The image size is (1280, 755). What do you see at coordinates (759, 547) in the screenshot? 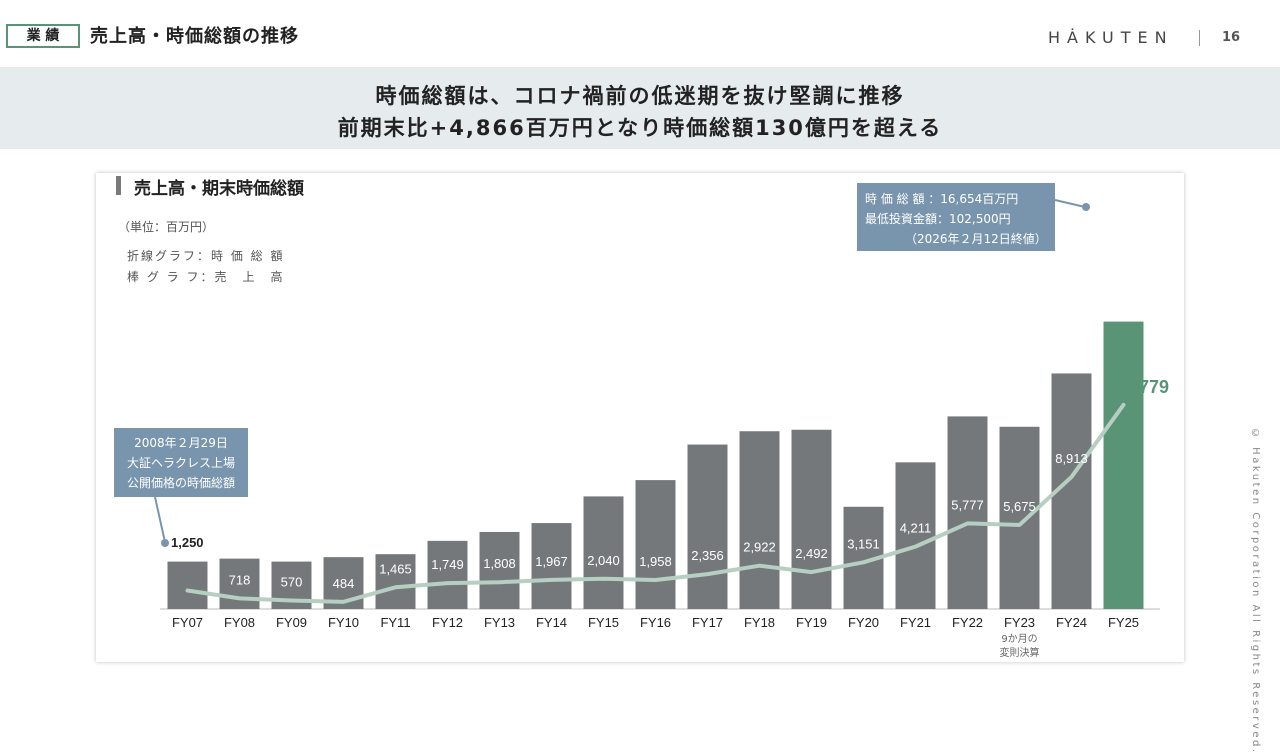
I see `market-cap-label-fy18: 2,922` at bounding box center [759, 547].